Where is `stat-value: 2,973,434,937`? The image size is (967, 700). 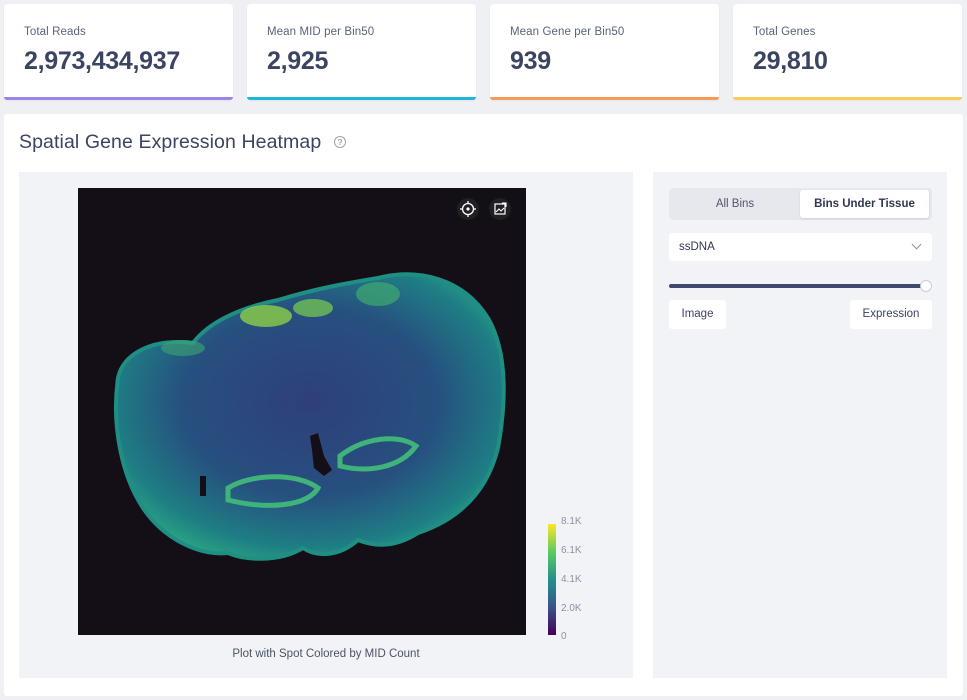
stat-value: 2,973,434,937 is located at coordinates (102, 61).